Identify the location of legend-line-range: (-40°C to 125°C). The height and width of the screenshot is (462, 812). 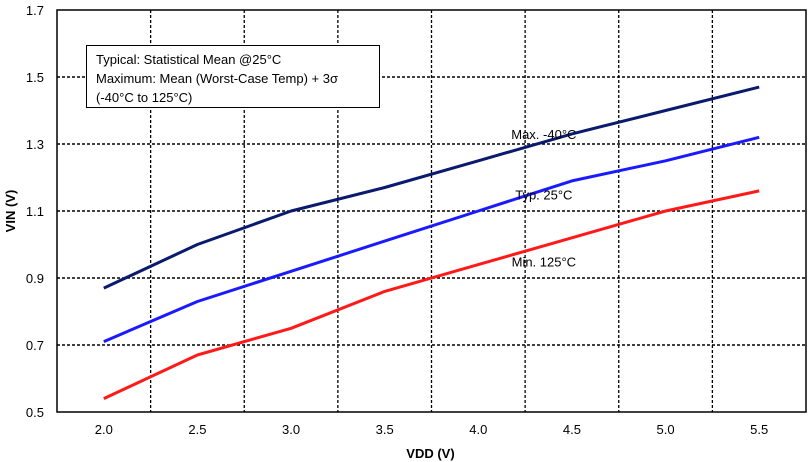
(144, 97).